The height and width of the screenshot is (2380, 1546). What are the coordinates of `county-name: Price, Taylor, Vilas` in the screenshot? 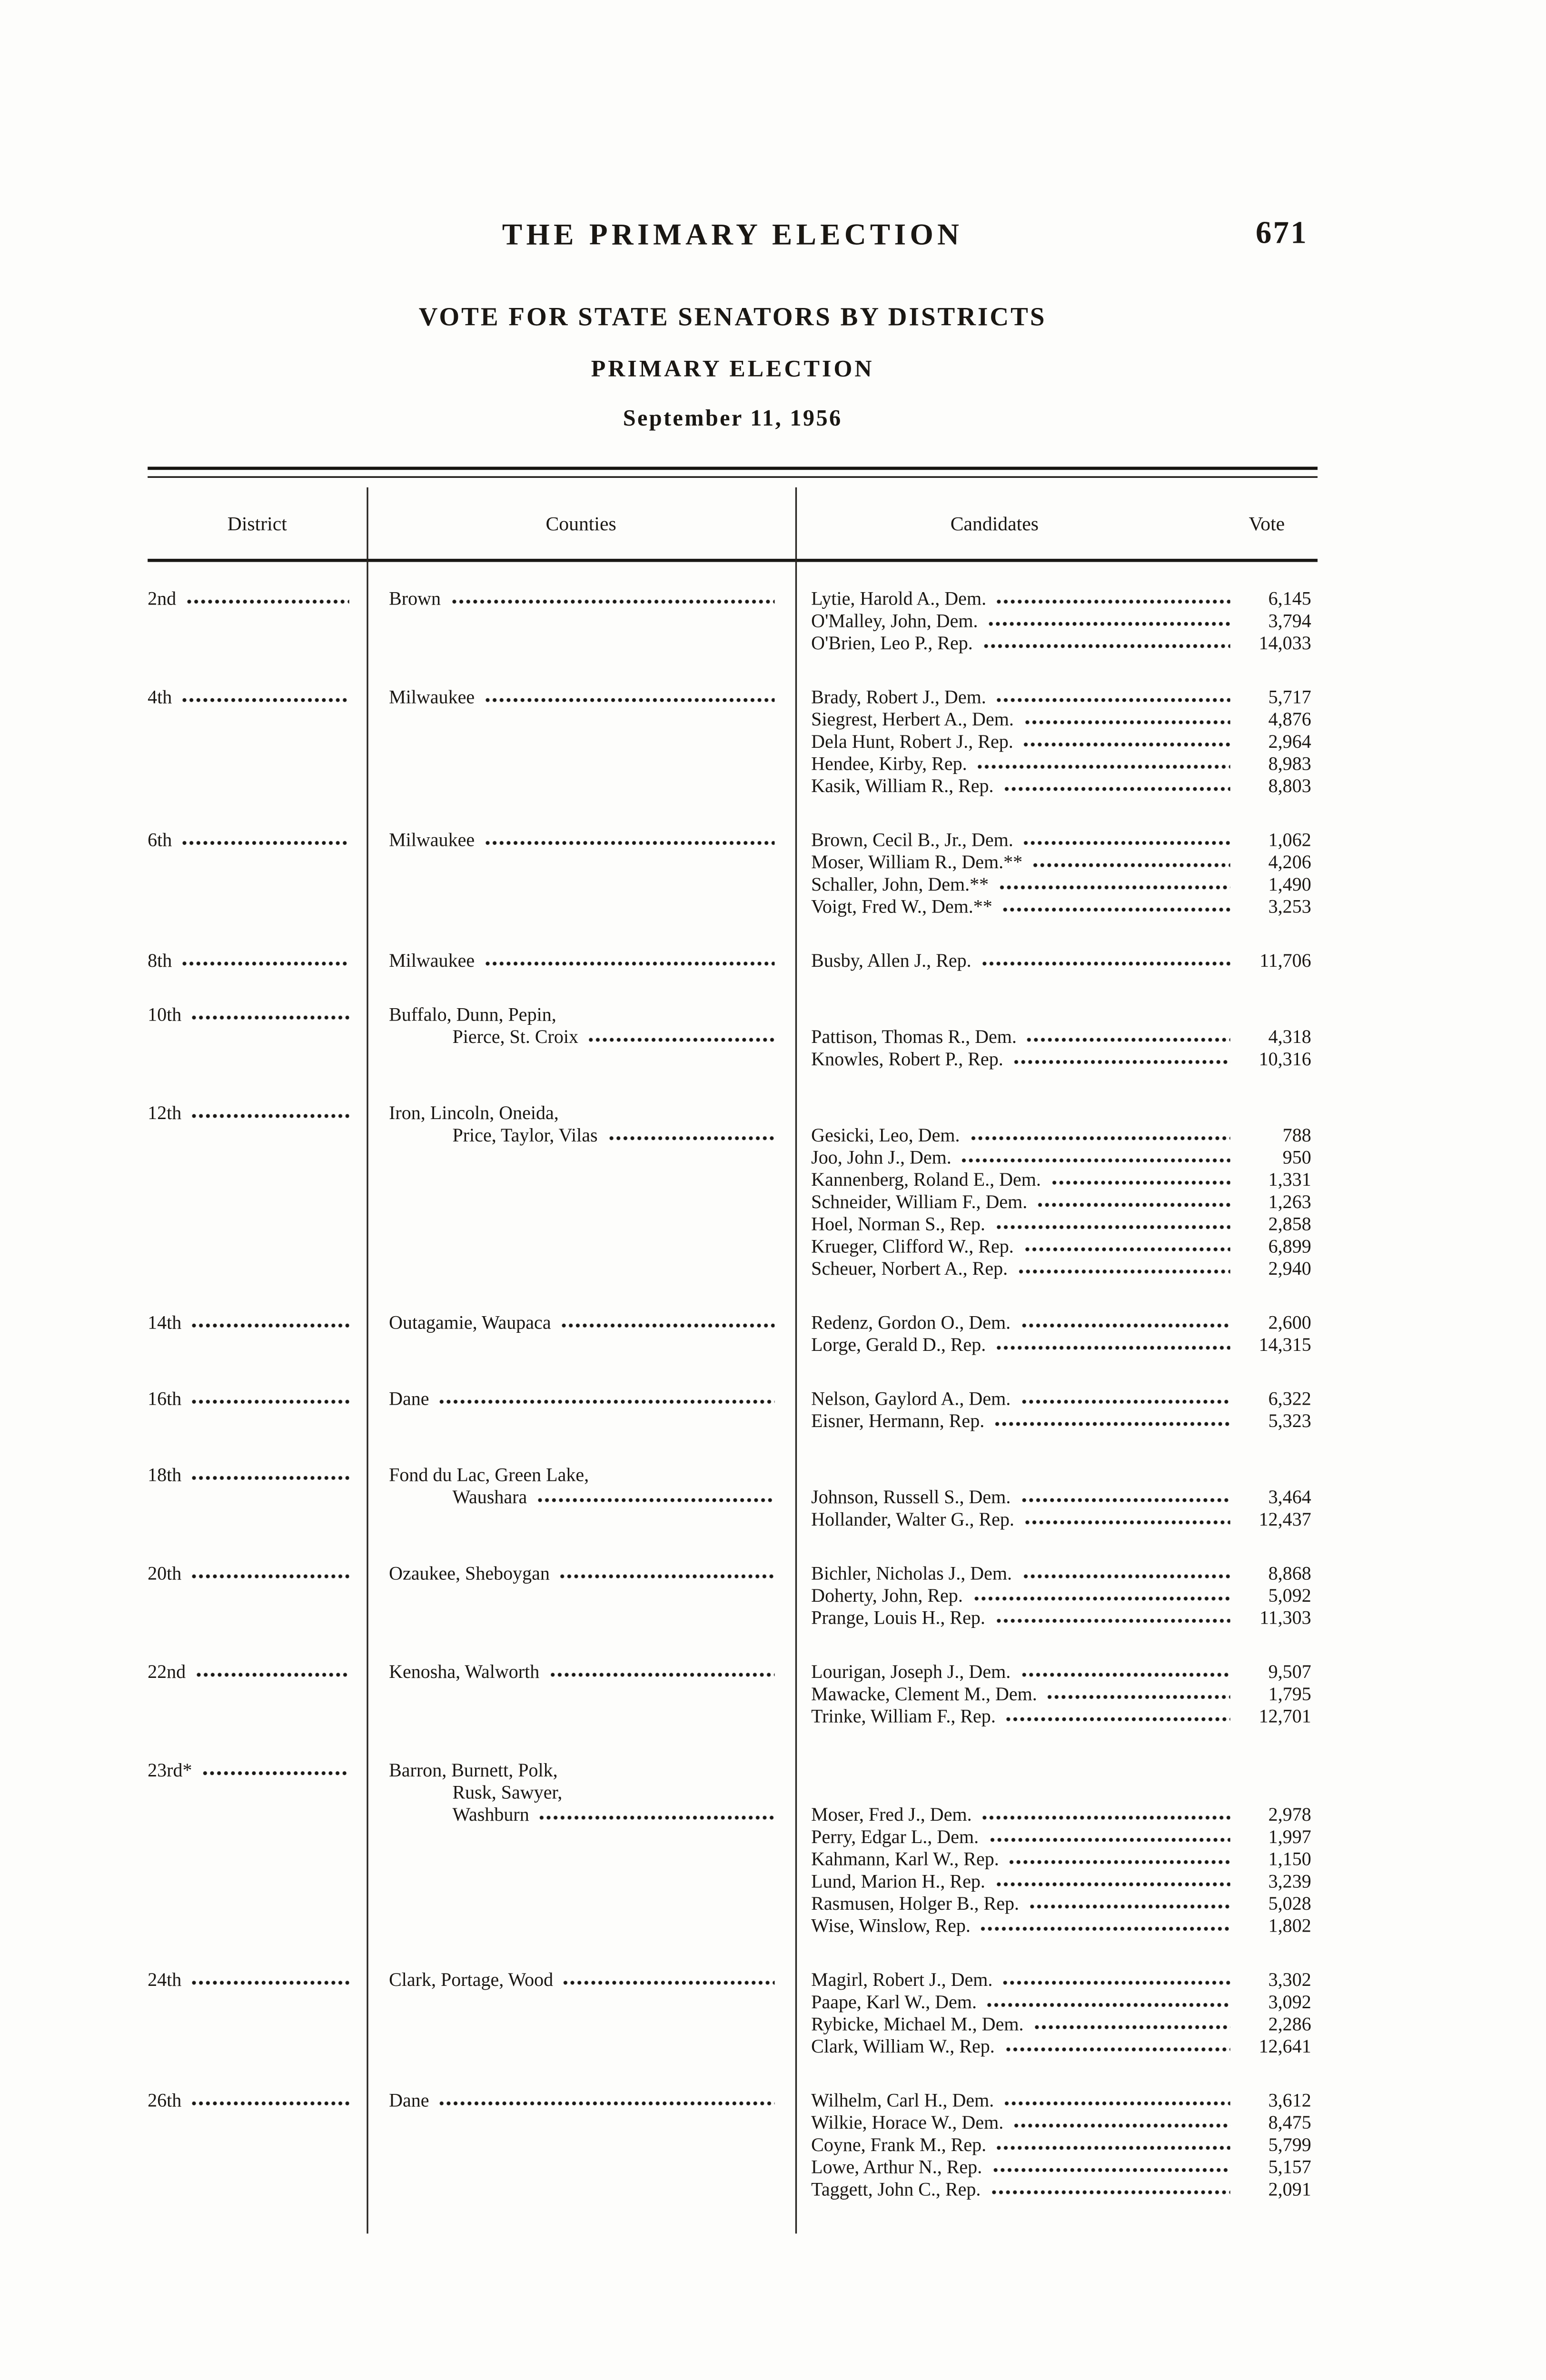 It's located at (525, 1134).